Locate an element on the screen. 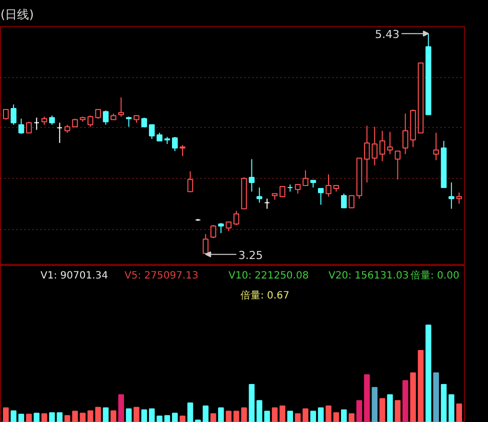 The height and width of the screenshot is (422, 488). text: V20: 156131.03 is located at coordinates (368, 276).